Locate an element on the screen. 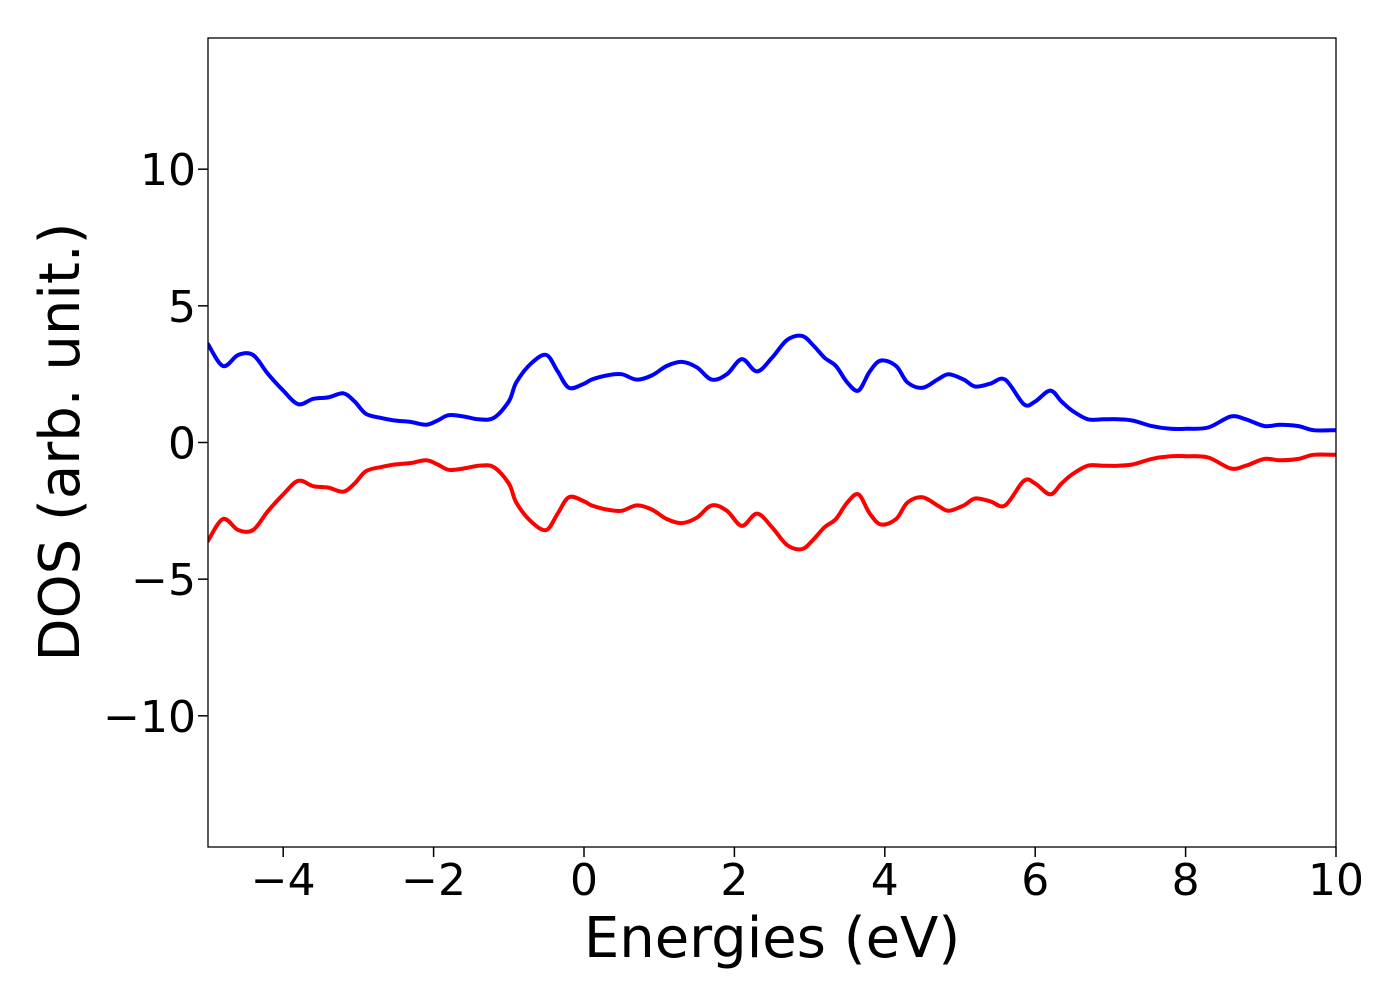  y-axis-label: DOS (arb. unit.) is located at coordinates (60, 441).